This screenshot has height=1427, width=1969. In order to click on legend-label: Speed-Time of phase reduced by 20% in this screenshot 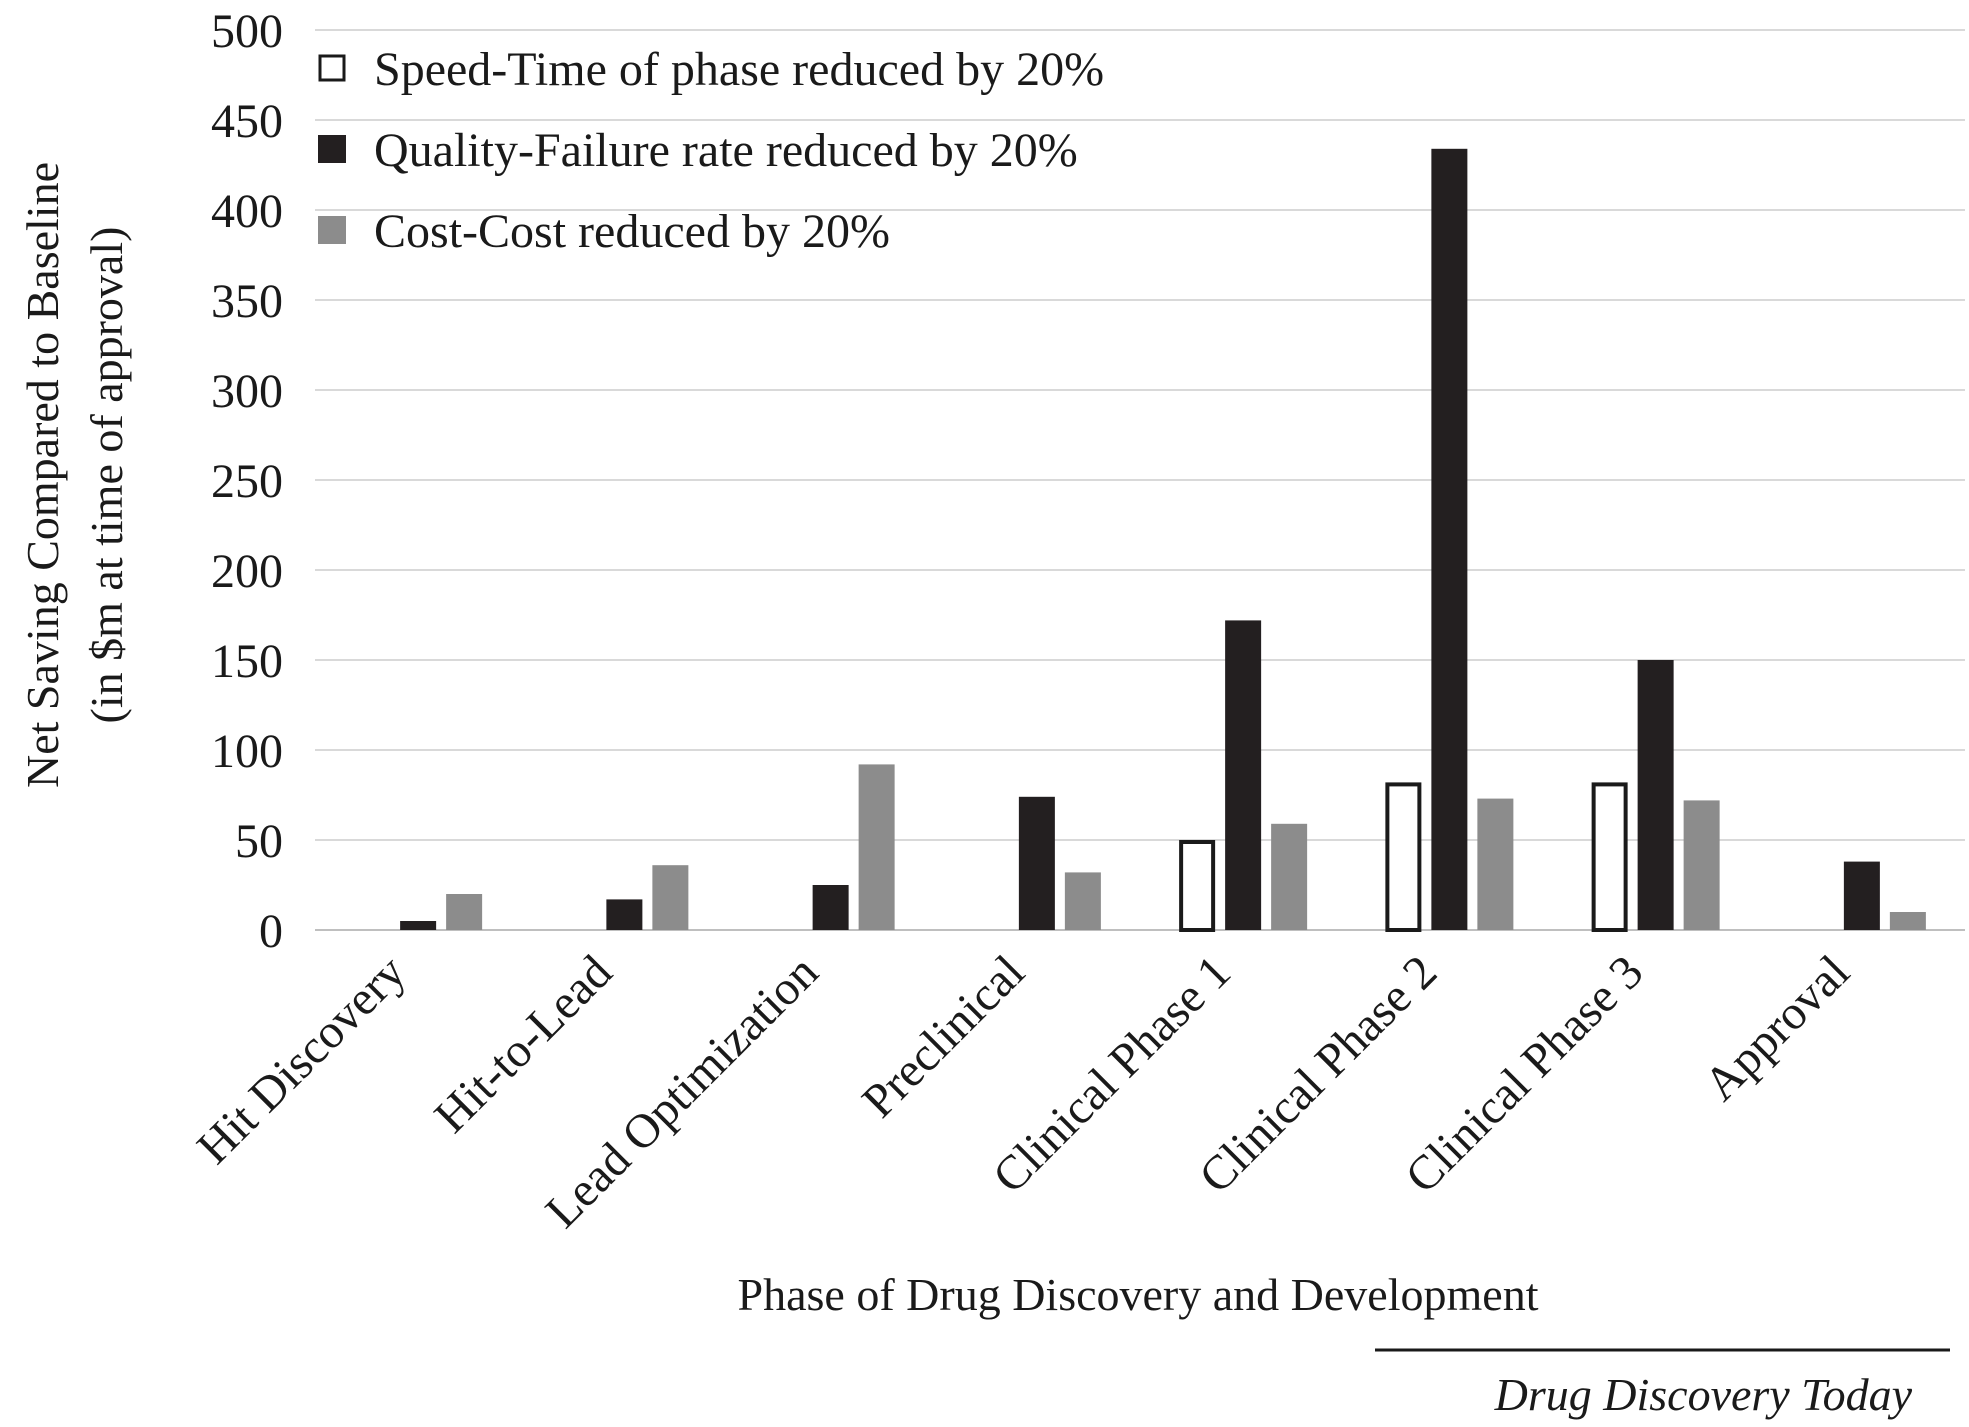, I will do `click(739, 69)`.